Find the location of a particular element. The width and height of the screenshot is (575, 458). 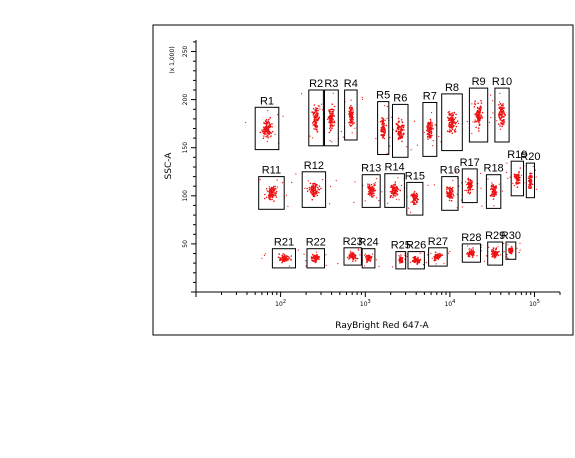

gate-label-r16: R16 is located at coordinates (450, 171).